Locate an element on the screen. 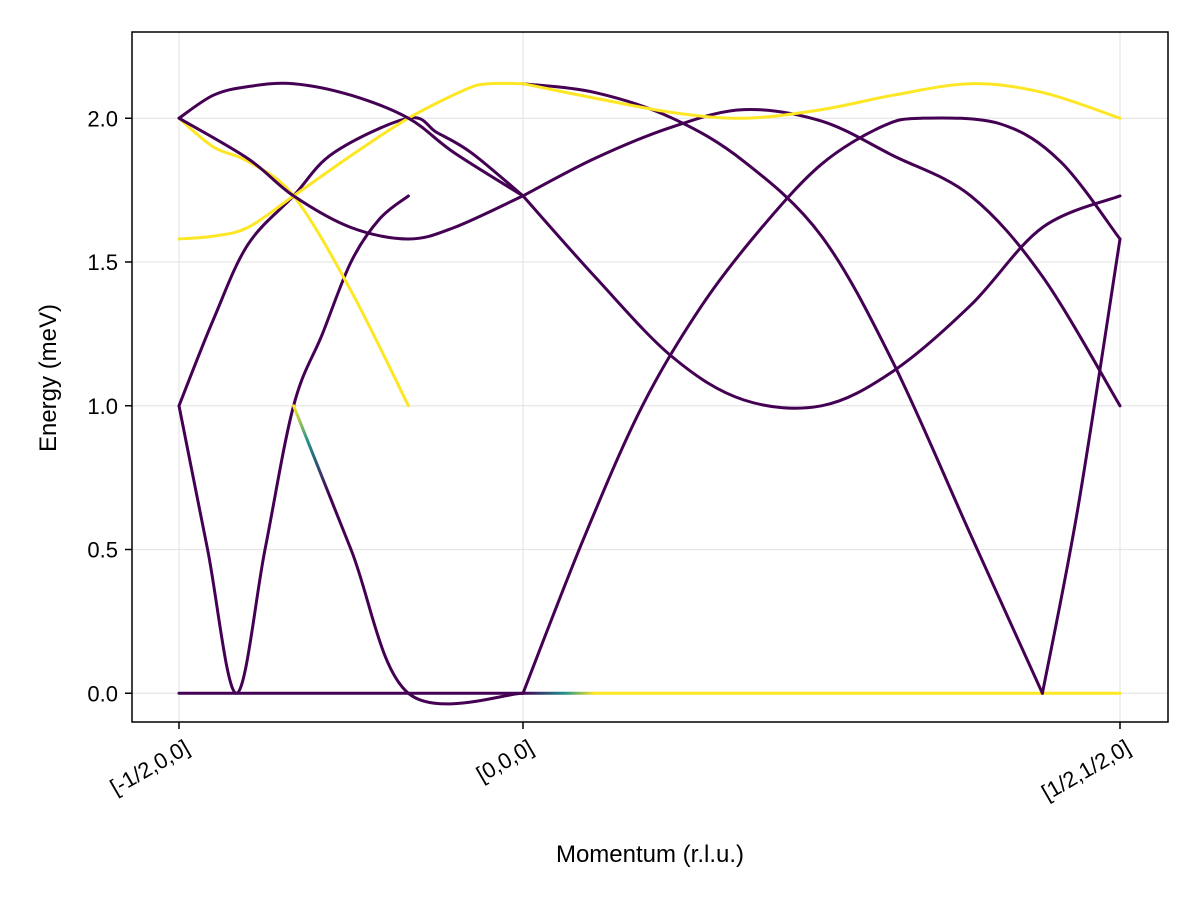 This screenshot has width=1200, height=900. x-tick-label: [1/2,1/2,0] is located at coordinates (1085, 770).